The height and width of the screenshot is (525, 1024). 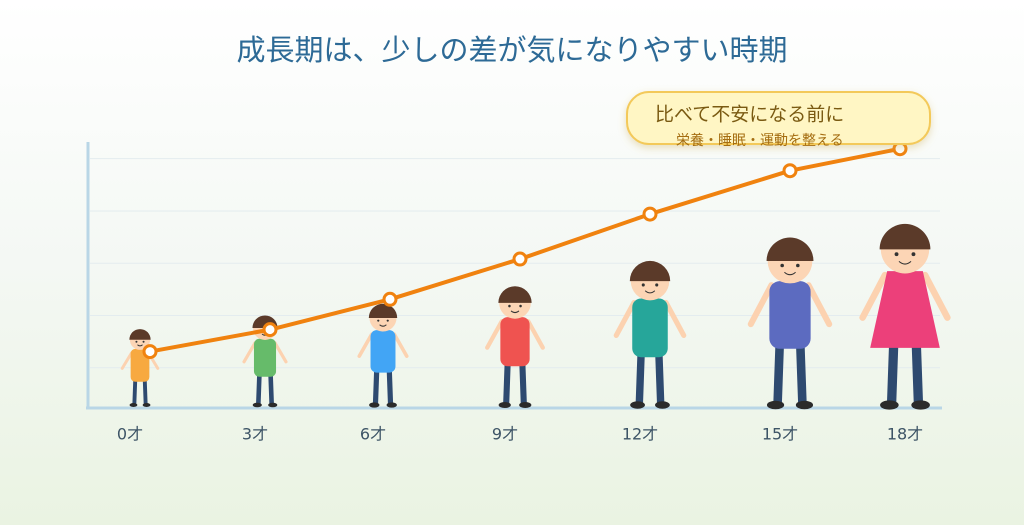 I want to click on chart-title: 成長期は、少しの差が気になりやすい時期, so click(x=511, y=50).